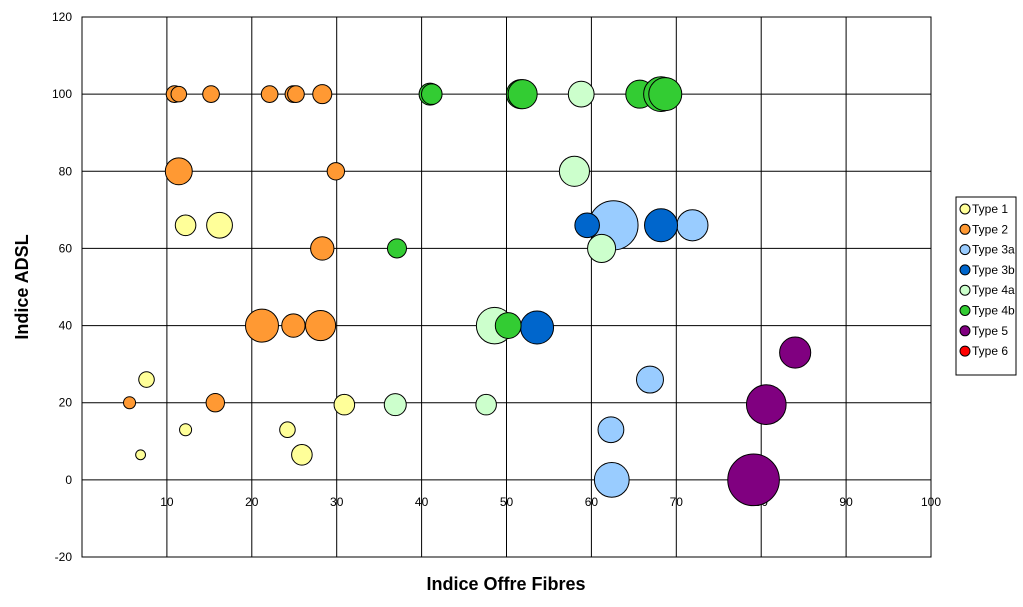 This screenshot has height=607, width=1023. I want to click on legend-label: Type 5, so click(990, 331).